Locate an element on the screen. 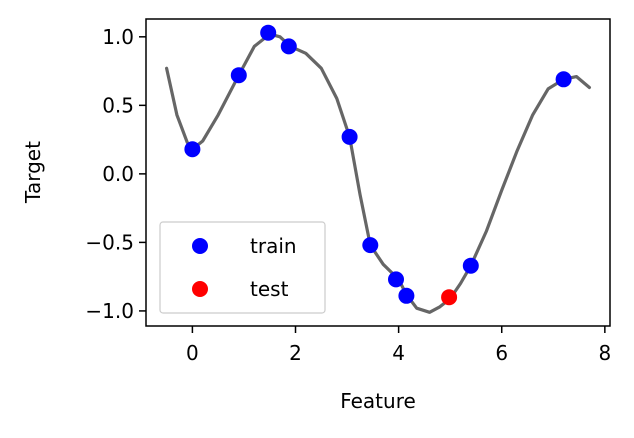 The width and height of the screenshot is (634, 438). y-axis: −1.0 −0.5 0.0 0.5 1.0 is located at coordinates (115, 174).